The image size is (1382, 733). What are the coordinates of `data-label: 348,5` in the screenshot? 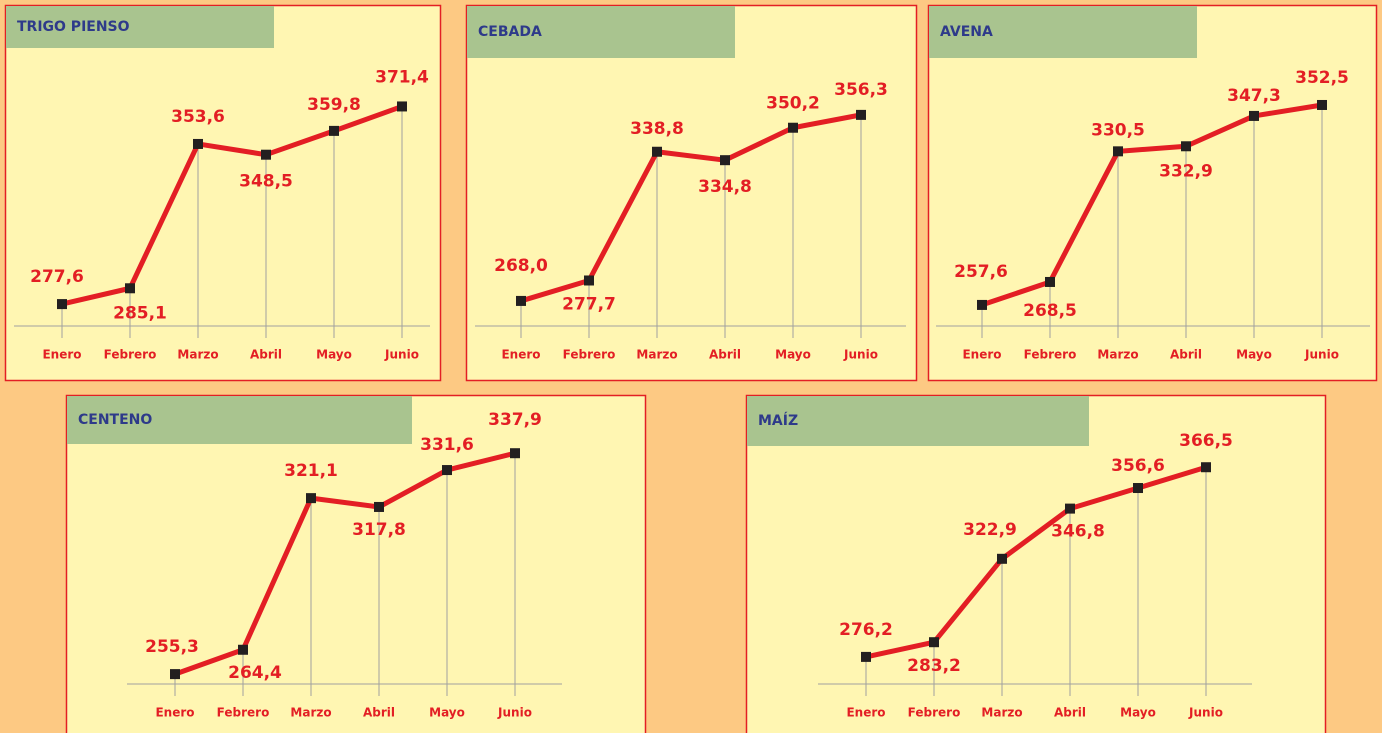 It's located at (266, 182).